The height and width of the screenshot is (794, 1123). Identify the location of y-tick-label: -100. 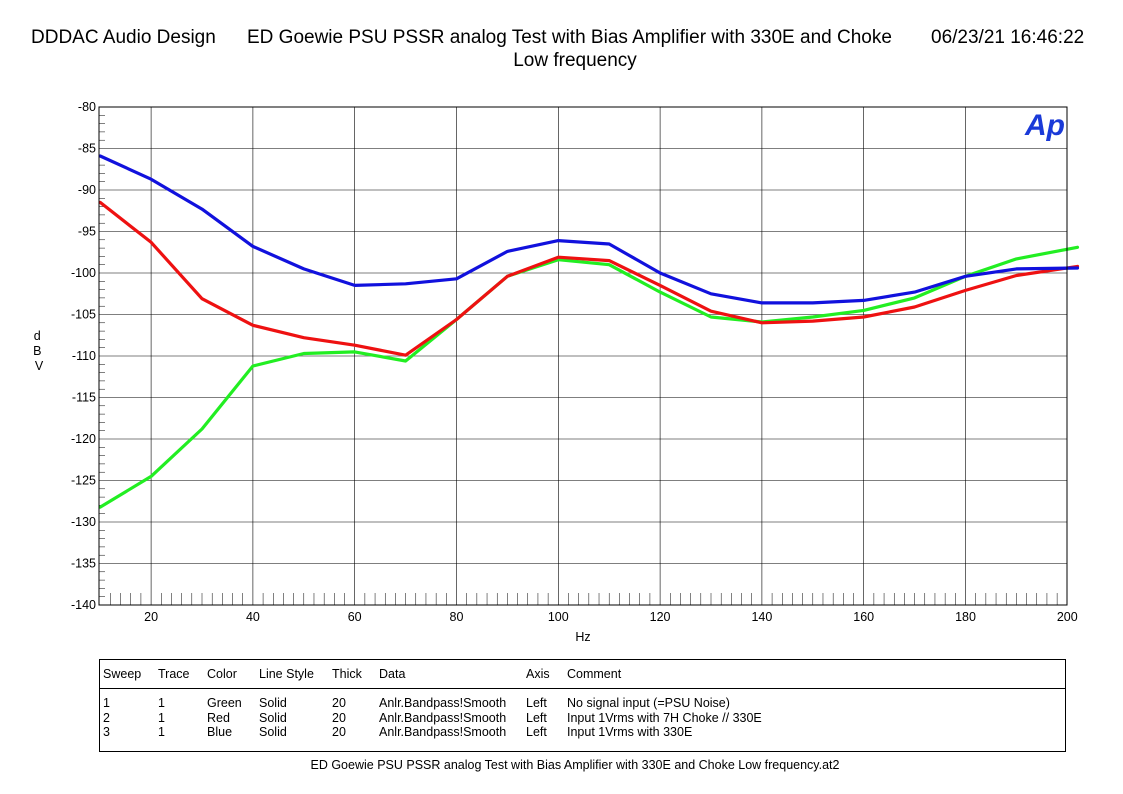
(83, 273).